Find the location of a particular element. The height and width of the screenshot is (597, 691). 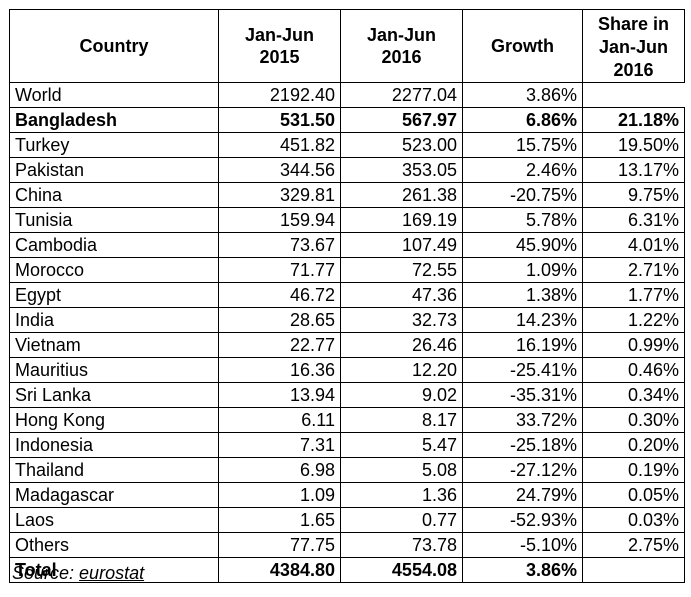

cell-jan-jun-2015: 344.56 is located at coordinates (279, 170).